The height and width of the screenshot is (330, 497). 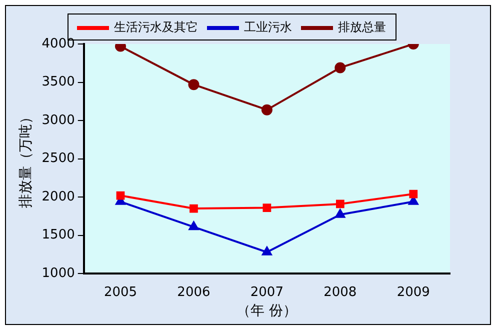 What do you see at coordinates (26, 159) in the screenshot?
I see `y-axis-title: 排放量（万吨）` at bounding box center [26, 159].